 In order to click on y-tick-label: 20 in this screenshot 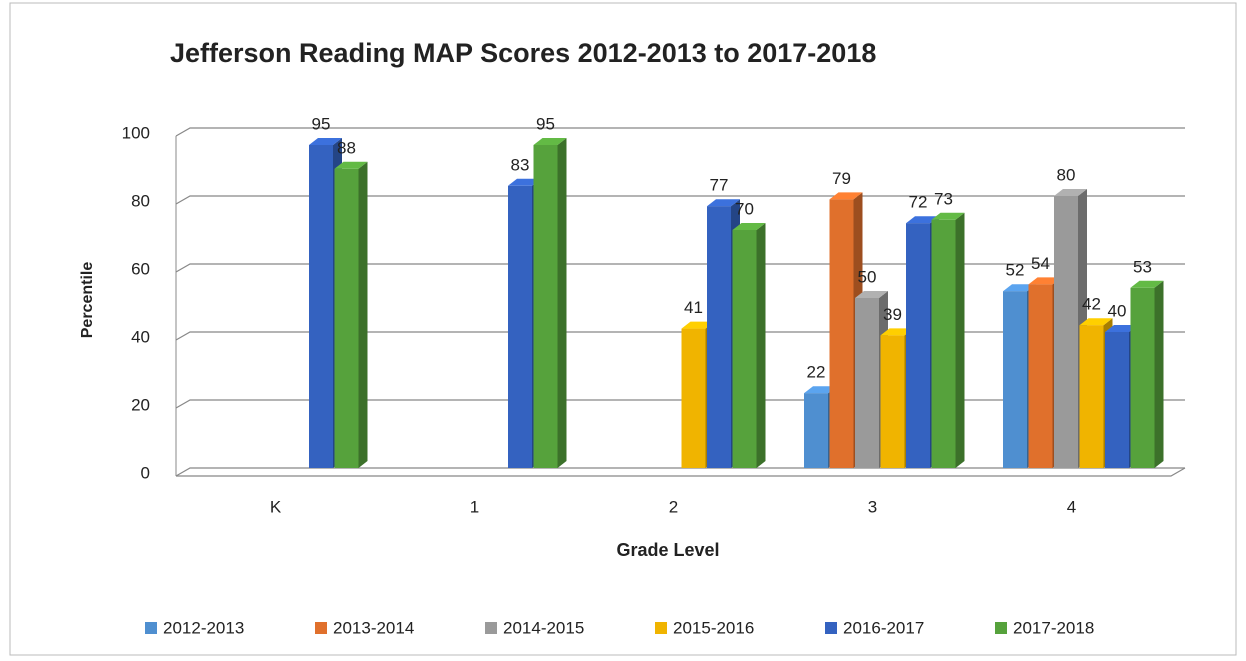, I will do `click(140, 404)`.